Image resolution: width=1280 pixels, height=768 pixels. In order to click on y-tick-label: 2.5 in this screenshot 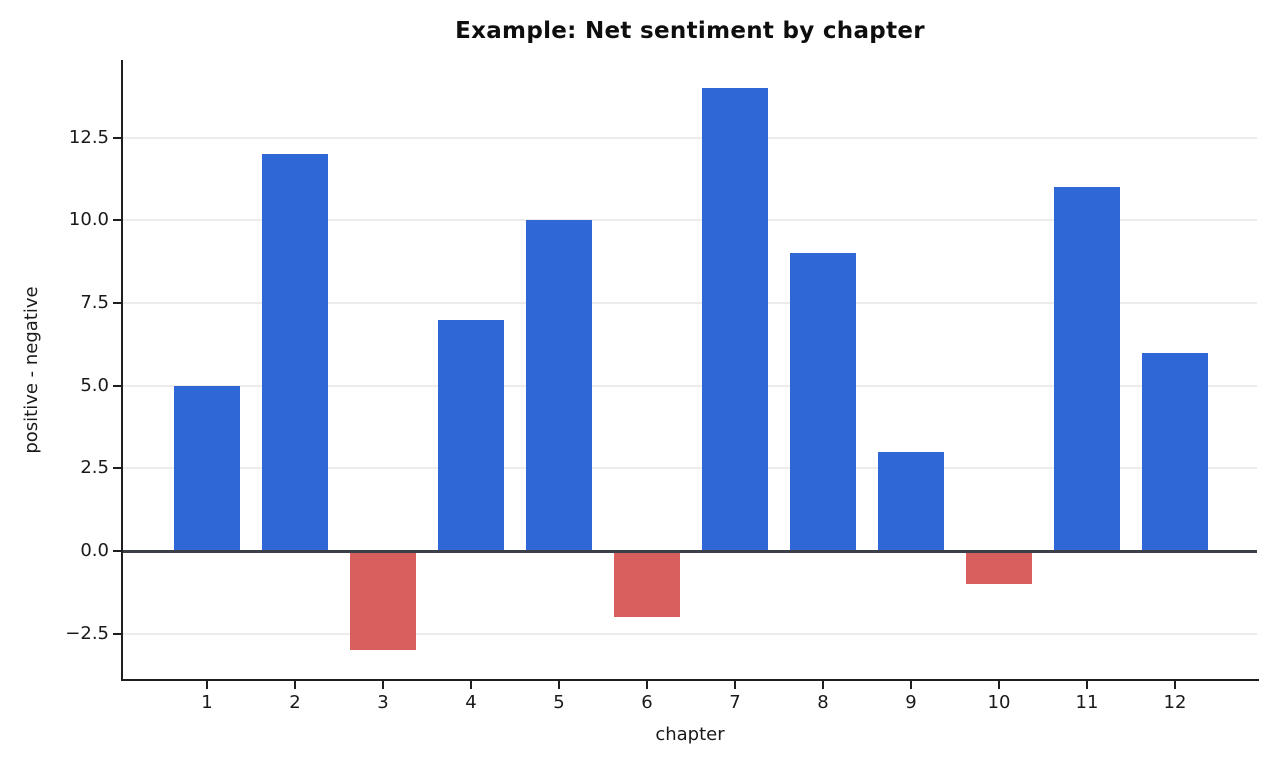, I will do `click(94, 468)`.